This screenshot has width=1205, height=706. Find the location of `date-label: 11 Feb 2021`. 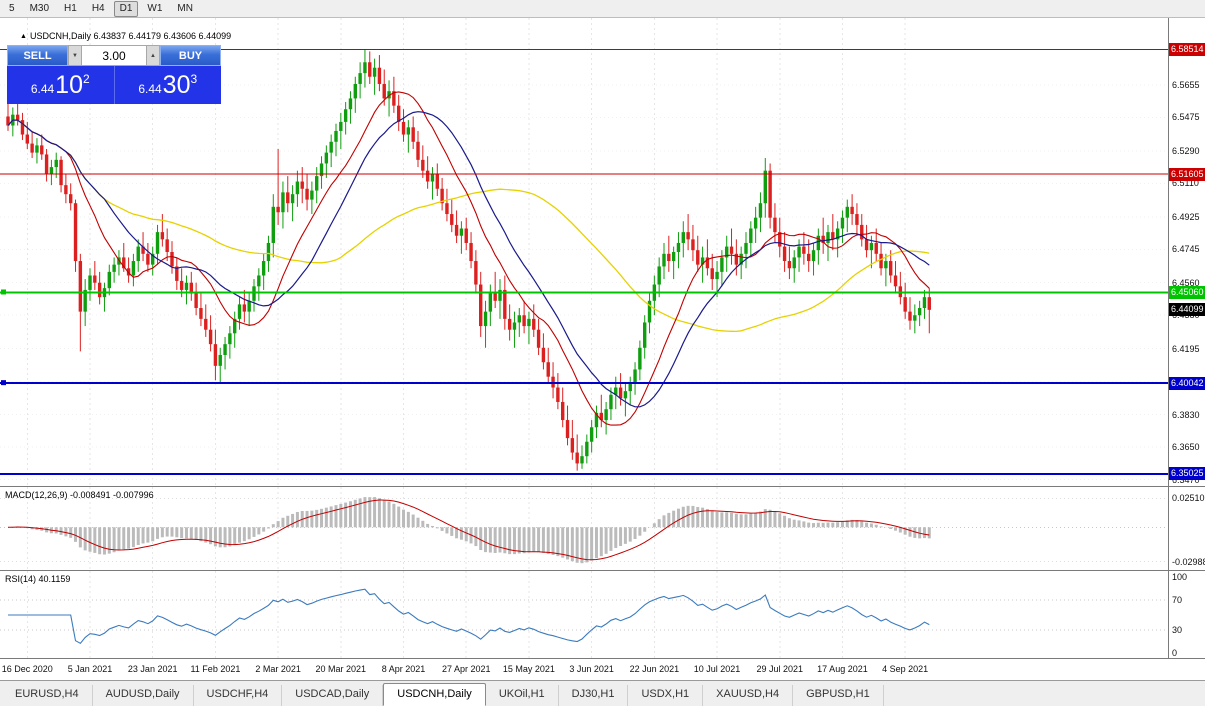

date-label: 11 Feb 2021 is located at coordinates (215, 669).